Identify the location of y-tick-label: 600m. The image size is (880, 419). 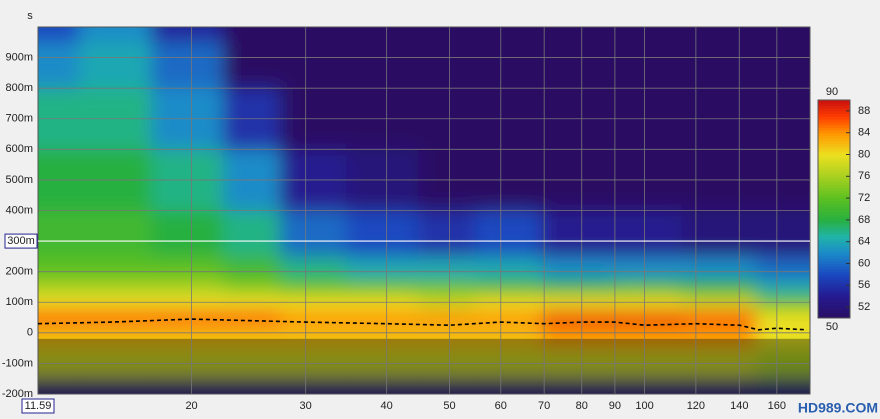
(19, 149).